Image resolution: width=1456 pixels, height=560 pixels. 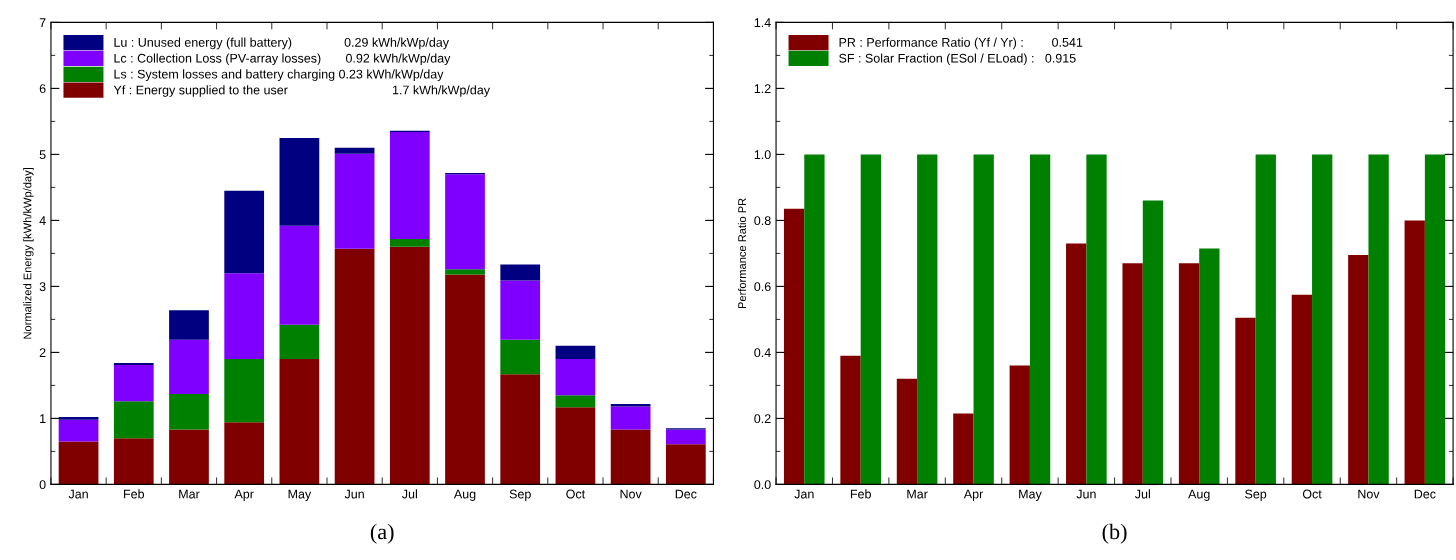 I want to click on x-tick-label: Jun, so click(x=354, y=494).